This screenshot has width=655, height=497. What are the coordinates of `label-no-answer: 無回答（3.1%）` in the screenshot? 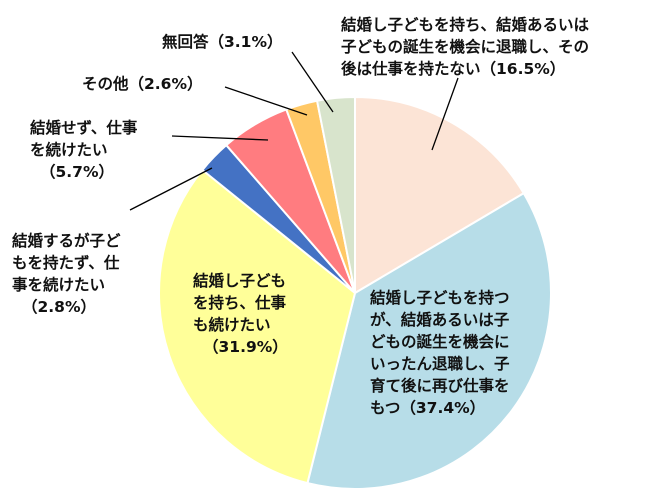 It's located at (222, 42).